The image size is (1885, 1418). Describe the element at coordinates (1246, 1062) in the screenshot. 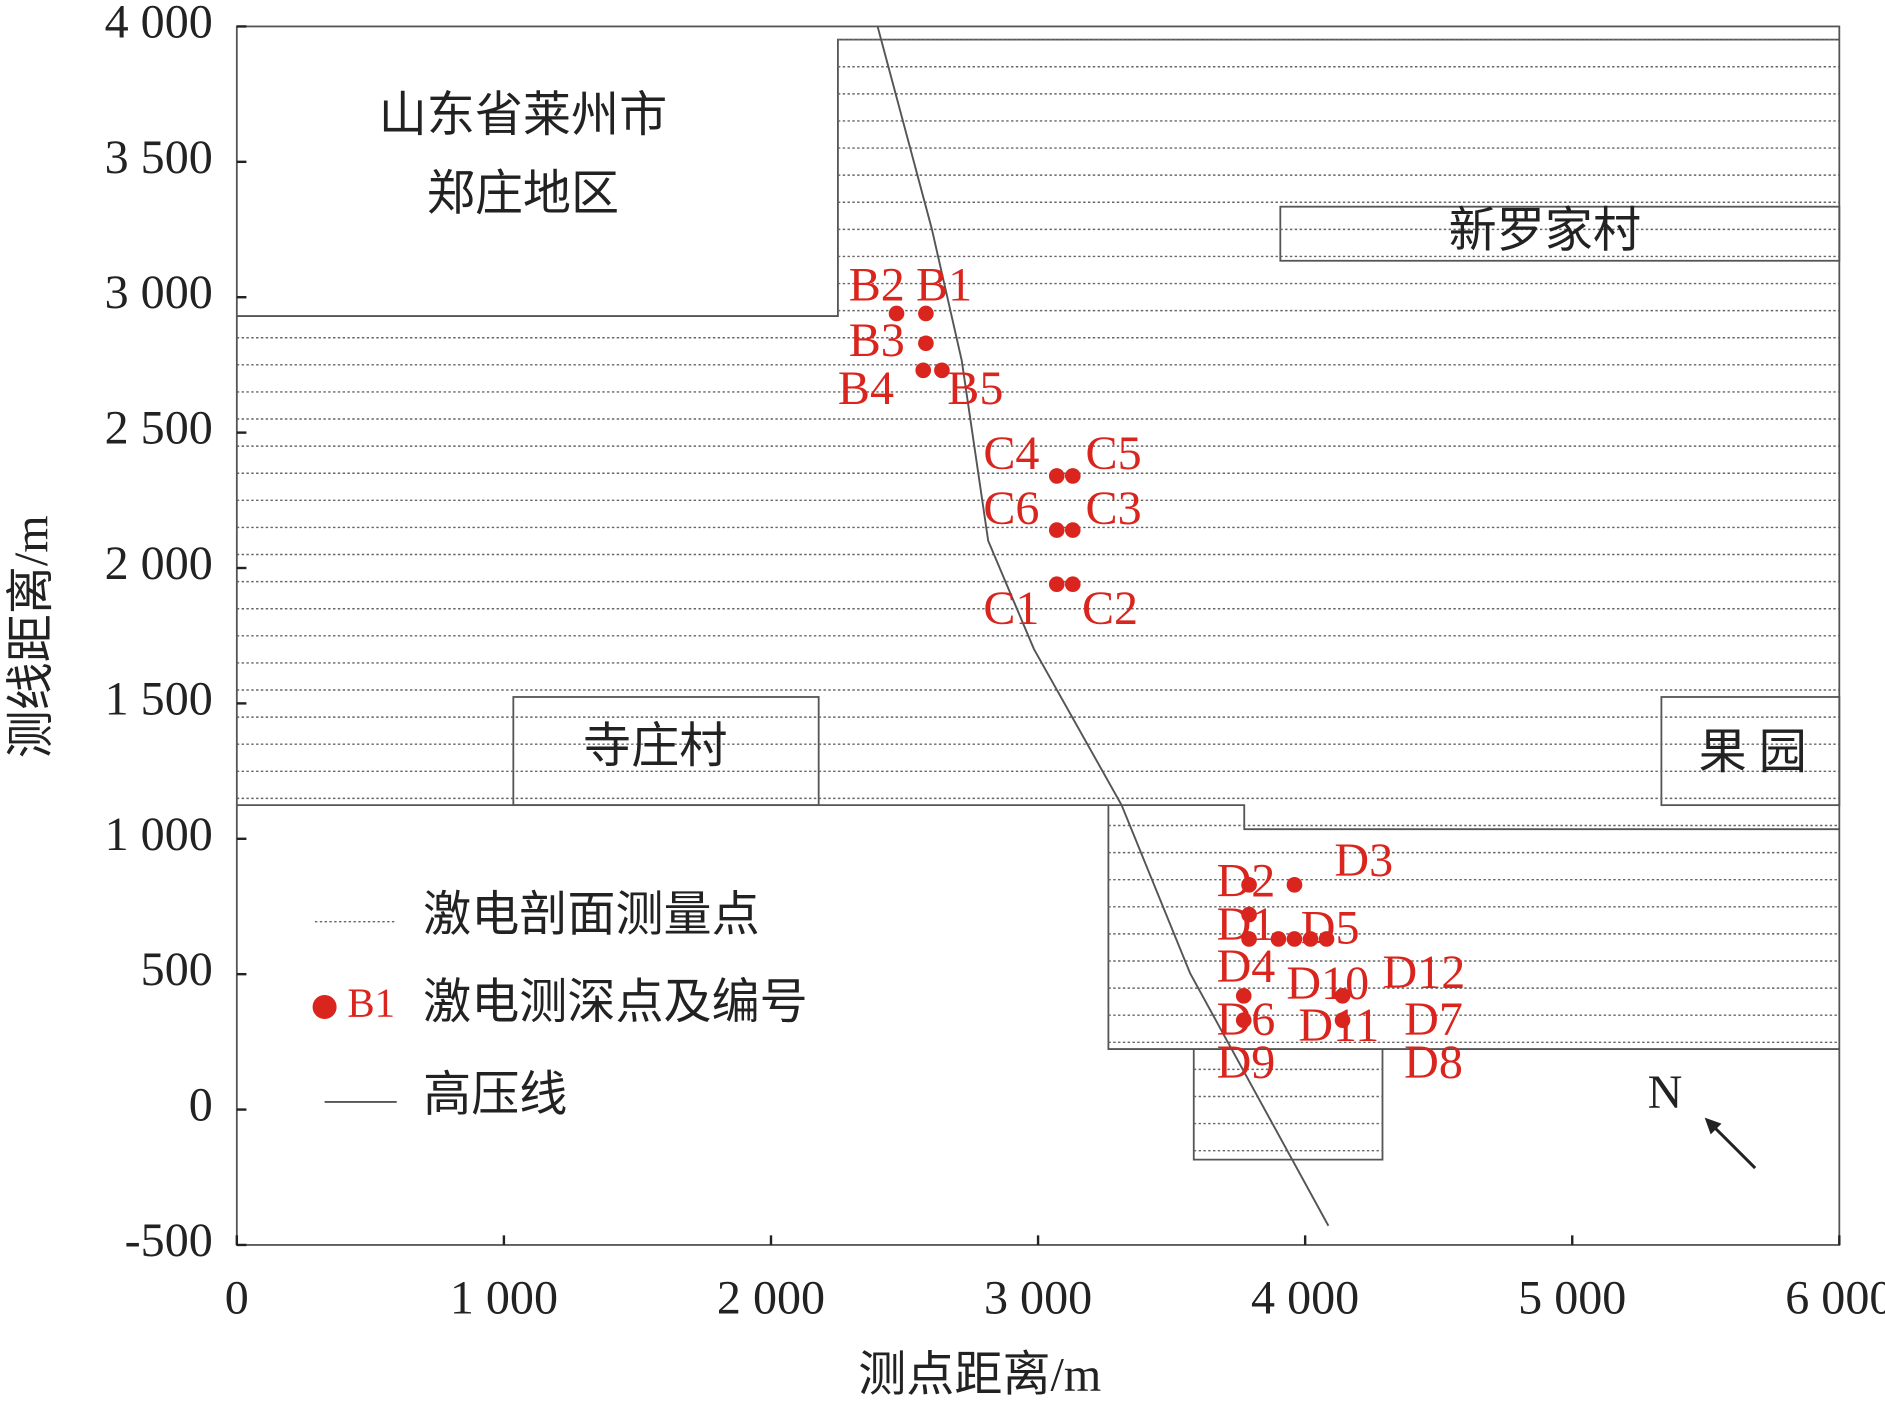

I see `point-label: D9` at that location.